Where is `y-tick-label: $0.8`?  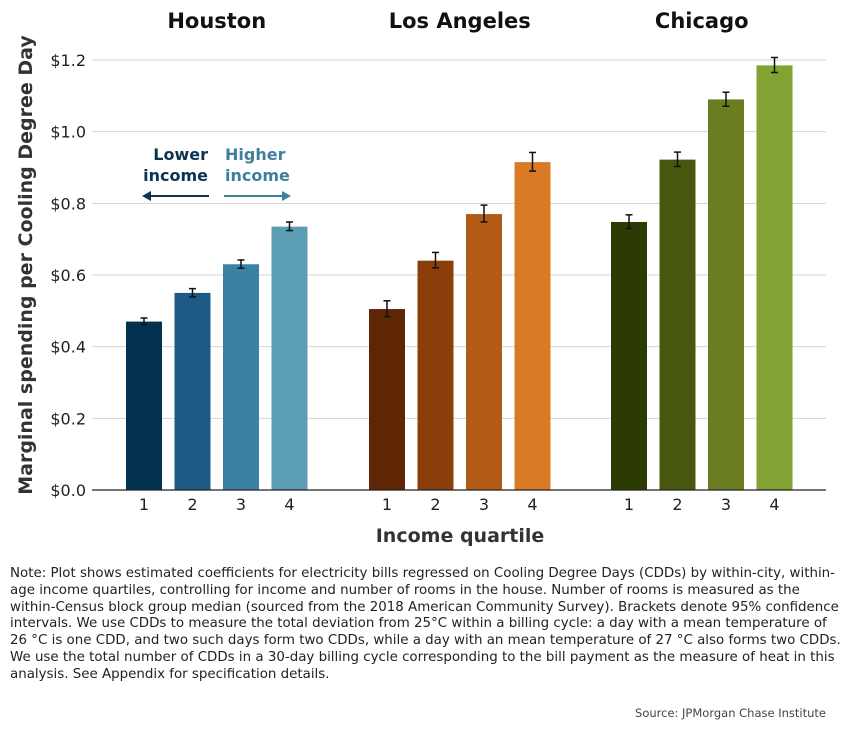 y-tick-label: $0.8 is located at coordinates (68, 203).